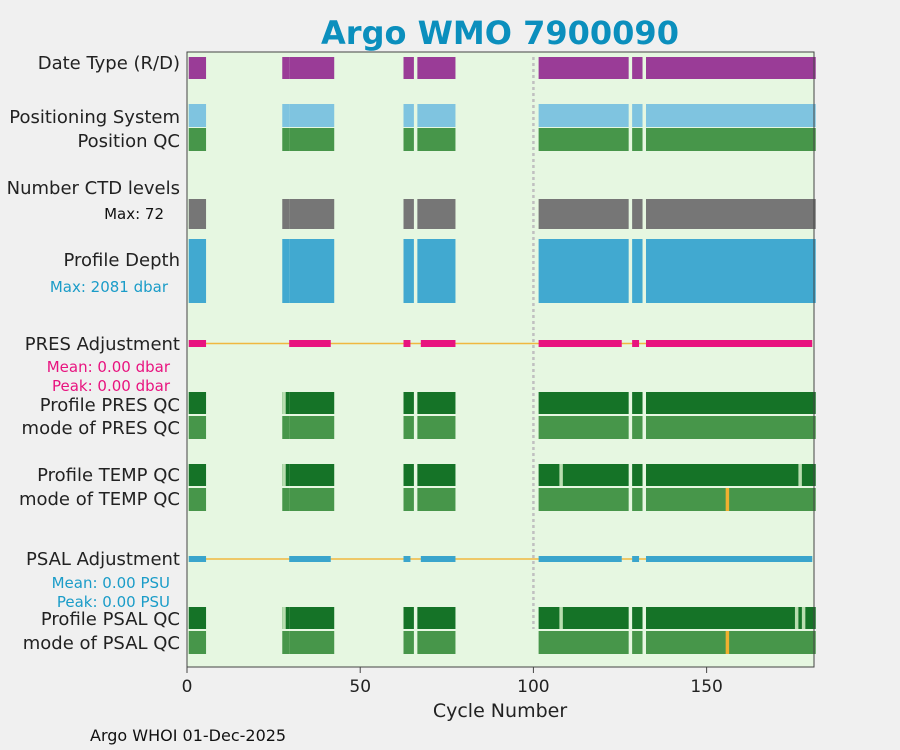 This screenshot has height=750, width=900. I want to click on footer-credit: Argo WHOI 01-Dec-2025, so click(188, 735).